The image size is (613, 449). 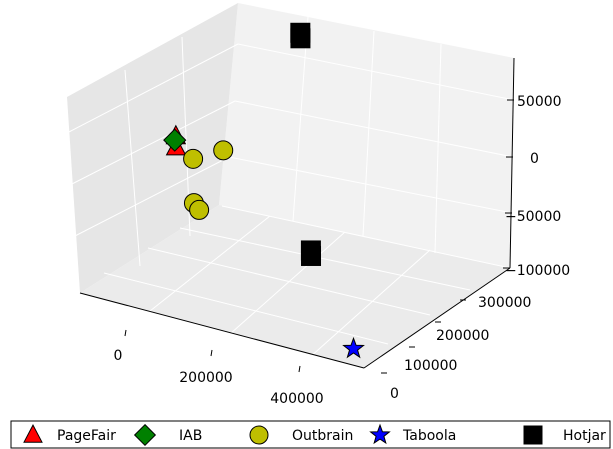 What do you see at coordinates (533, 435) in the screenshot?
I see `legend-marker-hotjar` at bounding box center [533, 435].